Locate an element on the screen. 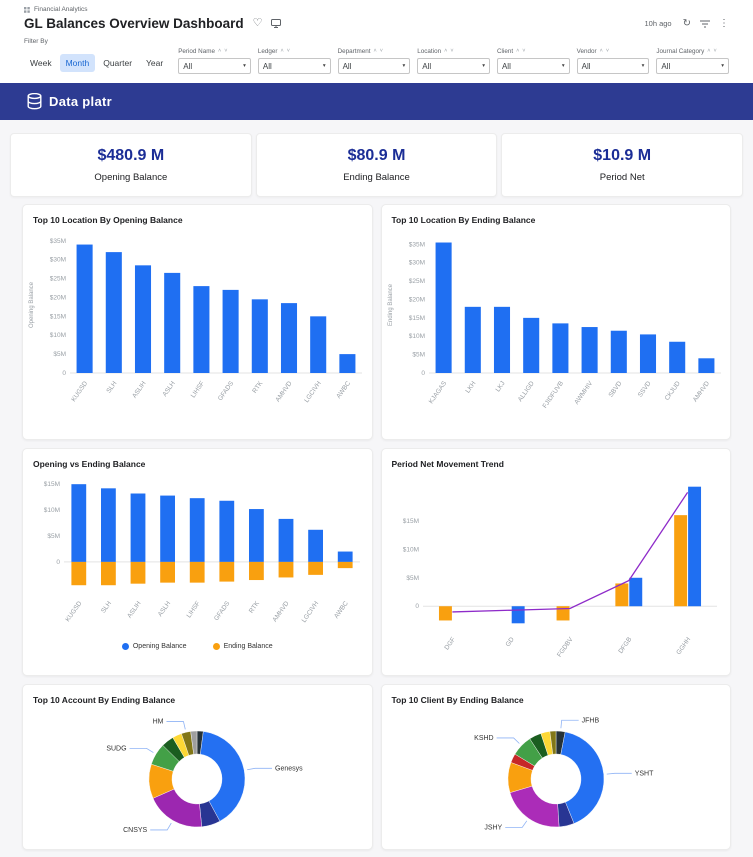  svg-text: LKH is located at coordinates (470, 387).